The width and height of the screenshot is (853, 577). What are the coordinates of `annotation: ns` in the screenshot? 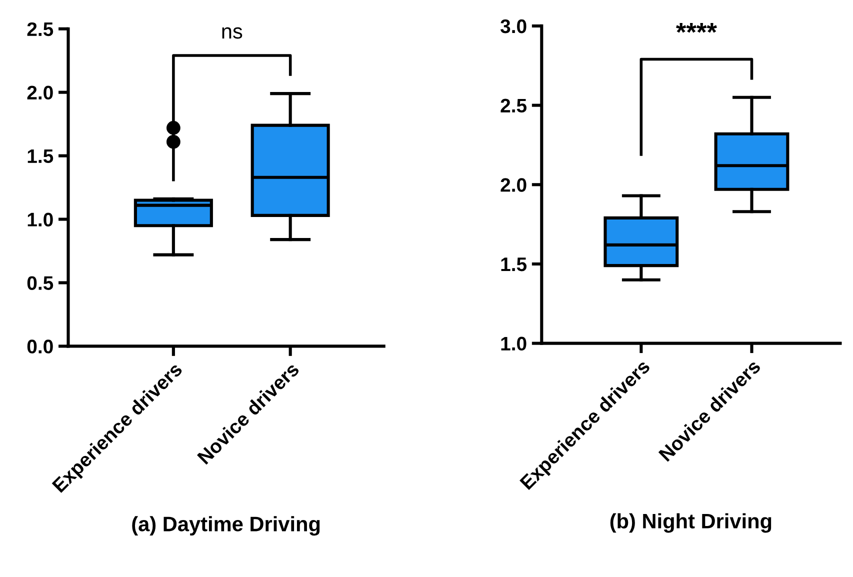 It's located at (232, 33).